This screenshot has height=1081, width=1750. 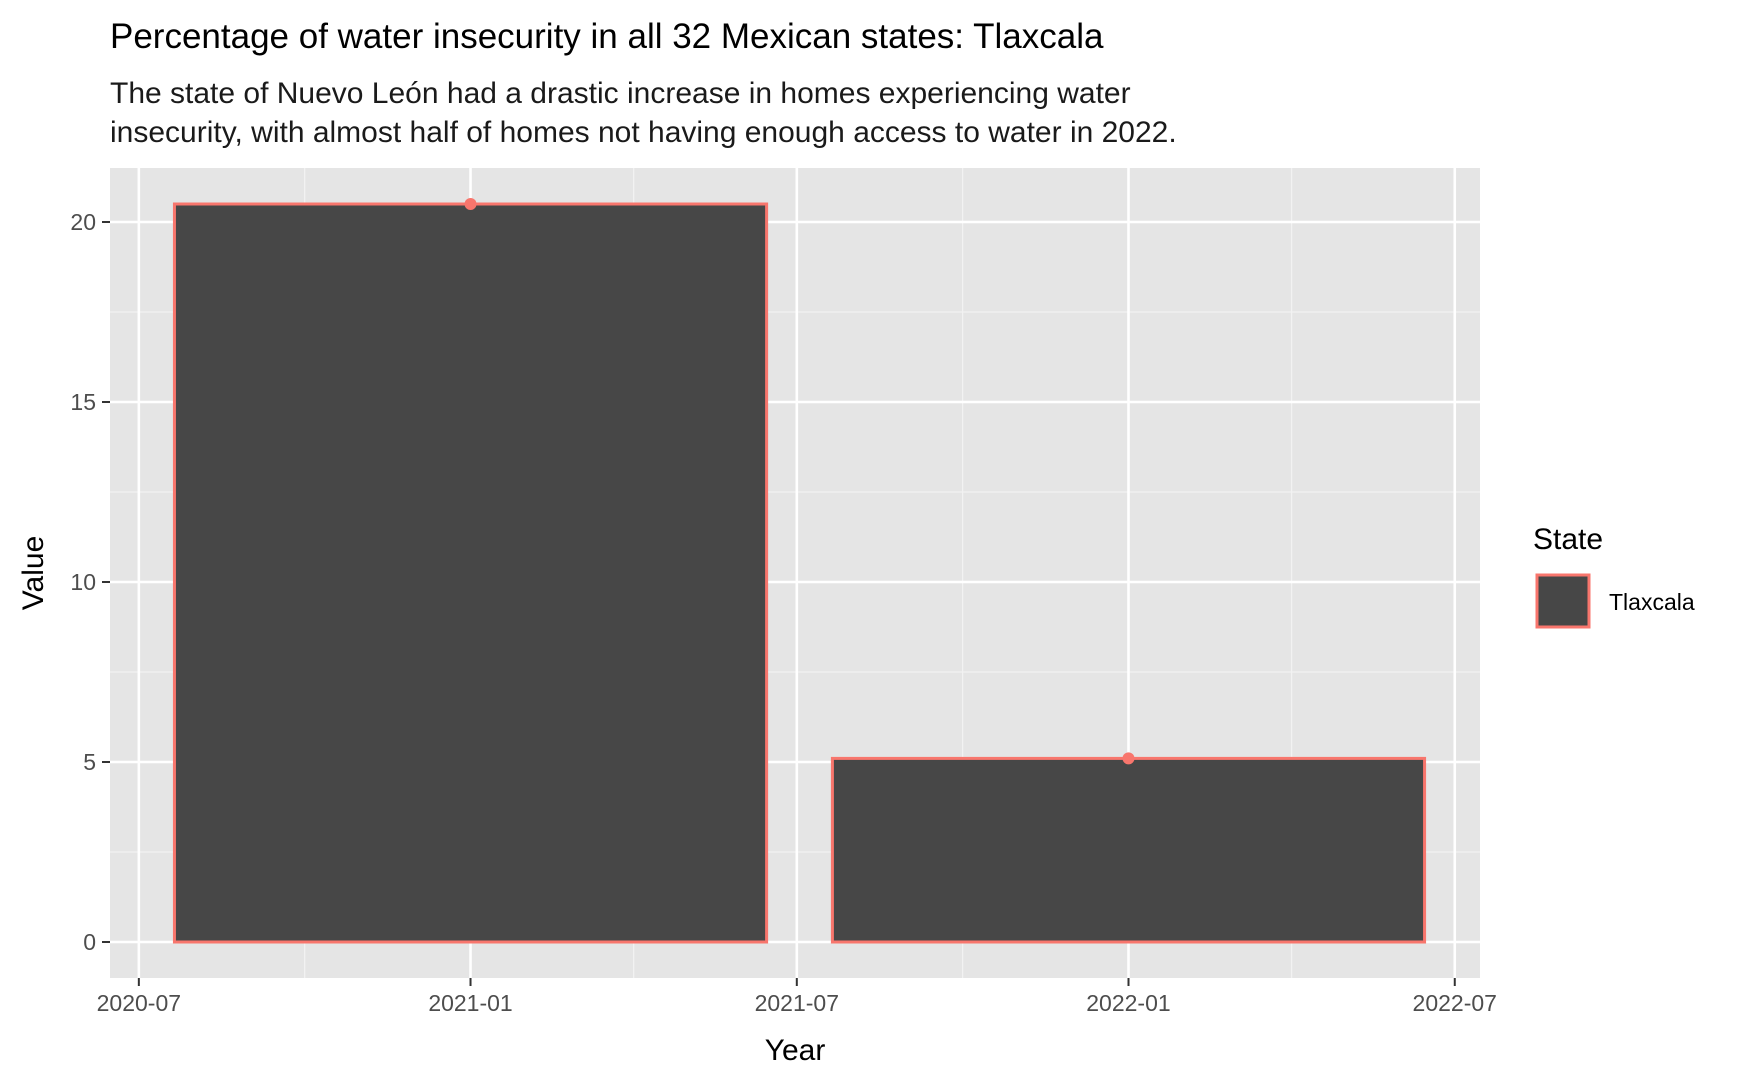 What do you see at coordinates (1455, 1003) in the screenshot?
I see `x-tick-label: 2022-07` at bounding box center [1455, 1003].